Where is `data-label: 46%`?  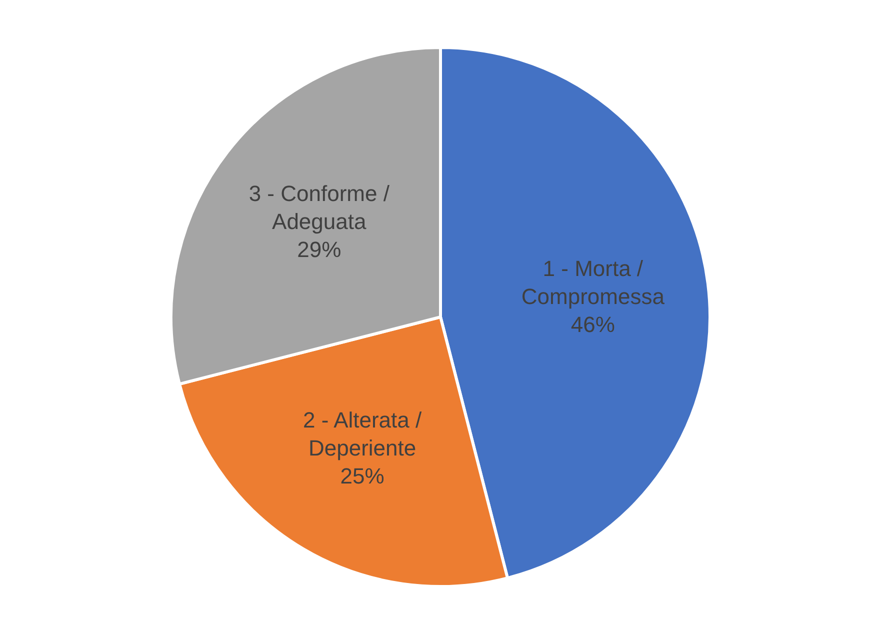
data-label: 46% is located at coordinates (592, 324).